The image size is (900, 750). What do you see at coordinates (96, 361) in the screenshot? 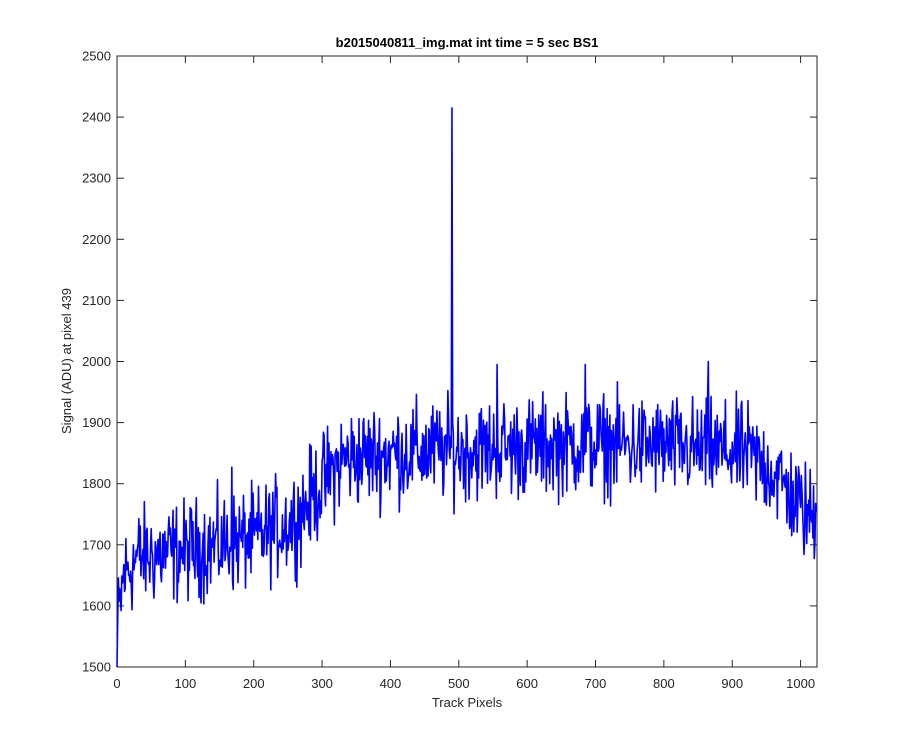
I see `y-tick-label: 2000` at bounding box center [96, 361].